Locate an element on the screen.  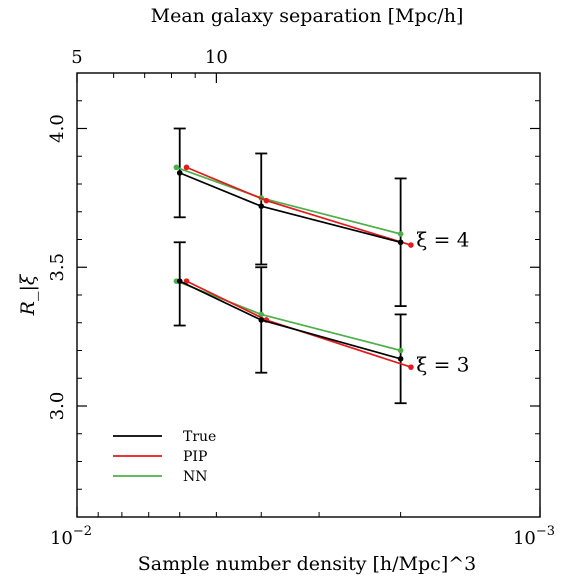
x-tick-label: 10⁻³ is located at coordinates (534, 536).